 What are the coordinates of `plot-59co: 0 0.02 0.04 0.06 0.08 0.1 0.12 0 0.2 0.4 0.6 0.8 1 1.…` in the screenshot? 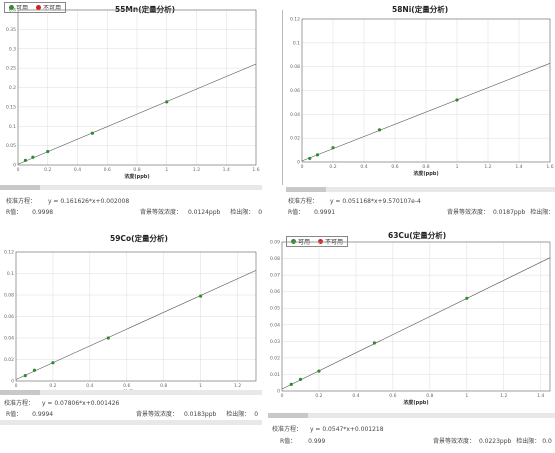 It's located at (130, 323).